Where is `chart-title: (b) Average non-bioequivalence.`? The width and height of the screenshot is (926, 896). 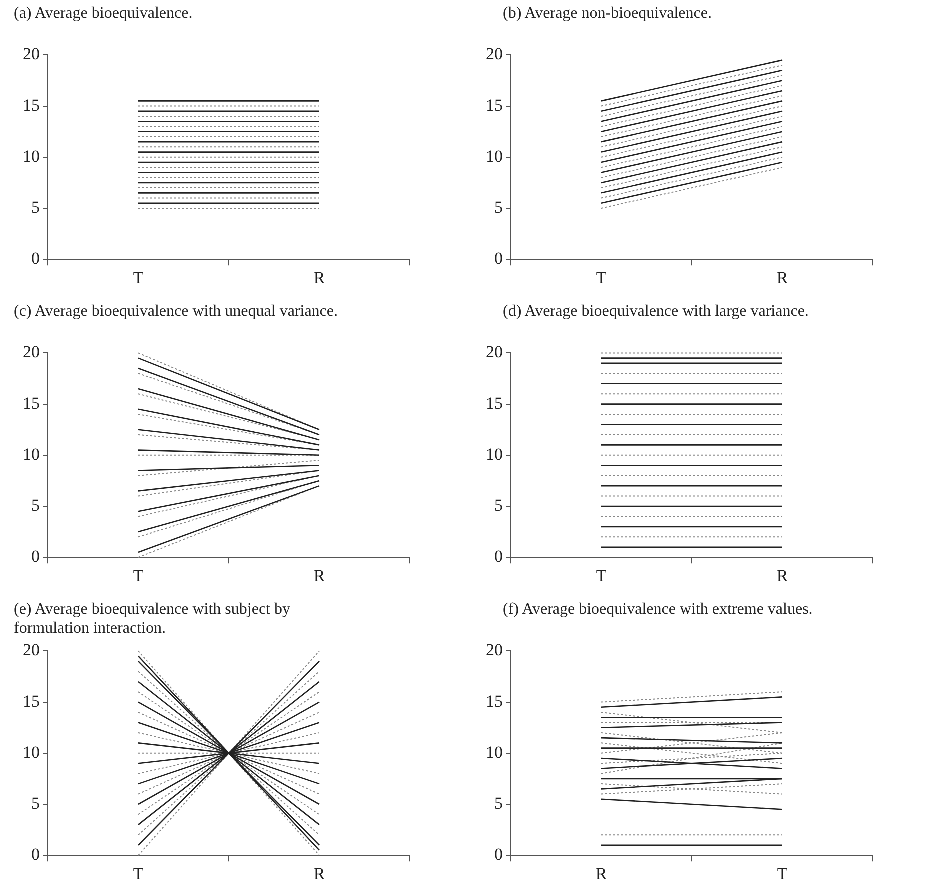 chart-title: (b) Average non-bioequivalence. is located at coordinates (608, 13).